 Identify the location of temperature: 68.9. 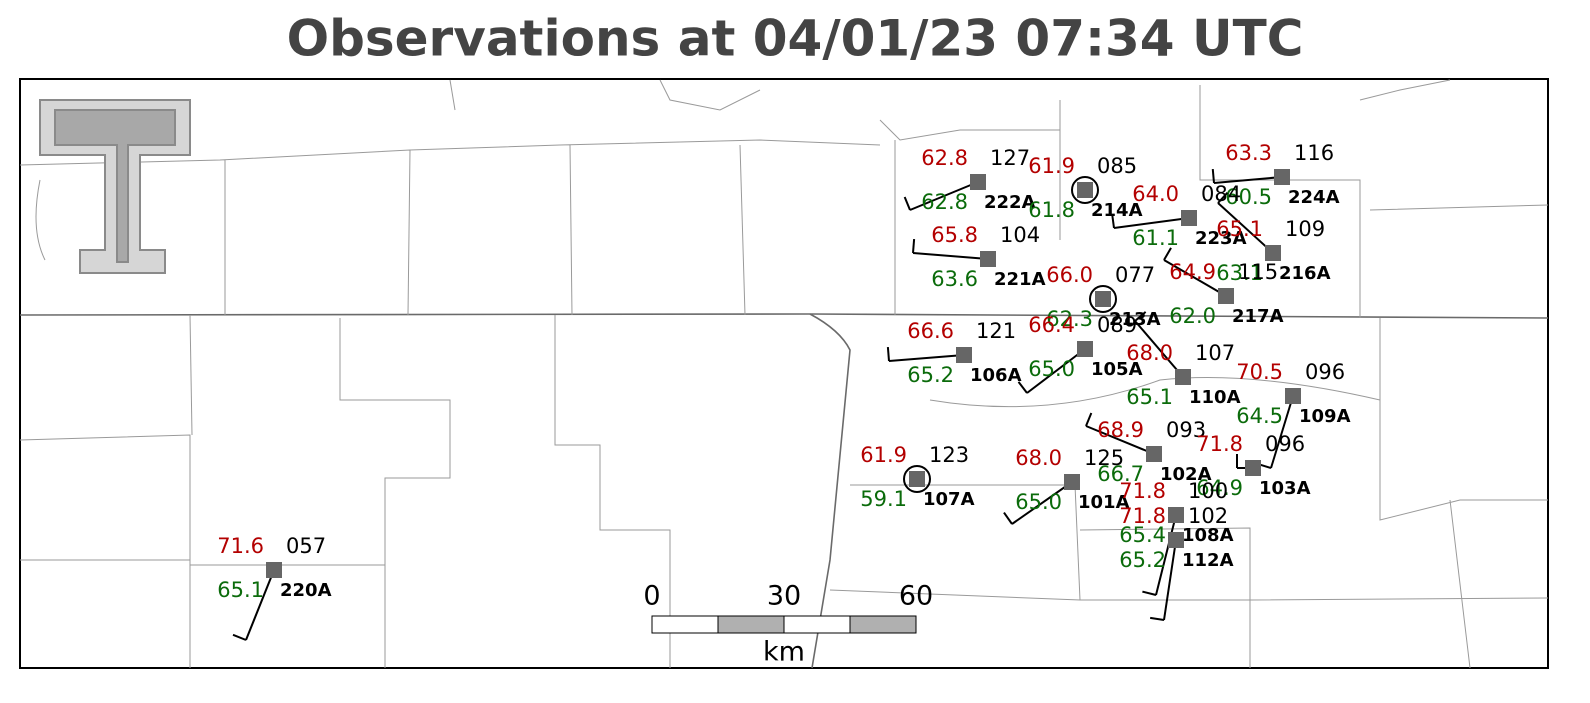
(1120, 430).